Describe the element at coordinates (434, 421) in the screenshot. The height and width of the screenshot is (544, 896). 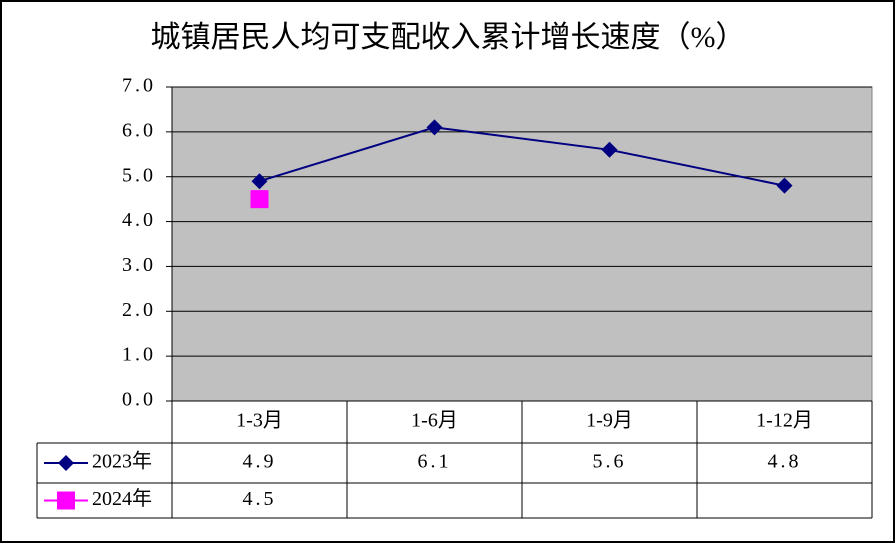
I see `x-tick-label: 1-6月` at that location.